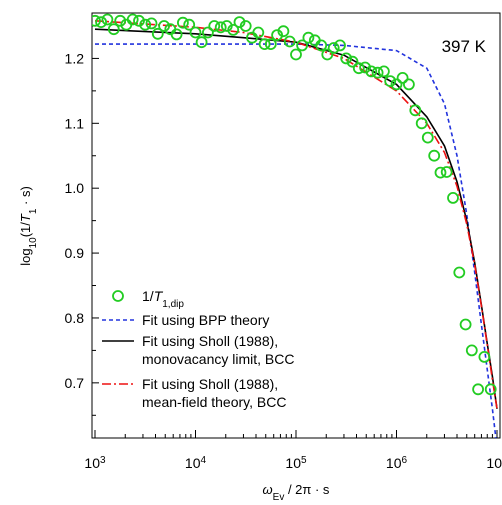 This screenshot has height=505, width=502. Describe the element at coordinates (118, 296) in the screenshot. I see `legend-marker-dip` at that location.